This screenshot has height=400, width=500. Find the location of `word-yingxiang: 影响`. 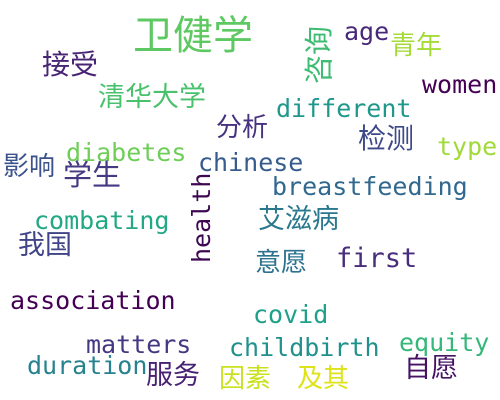

word-yingxiang: 影响 is located at coordinates (29, 167).